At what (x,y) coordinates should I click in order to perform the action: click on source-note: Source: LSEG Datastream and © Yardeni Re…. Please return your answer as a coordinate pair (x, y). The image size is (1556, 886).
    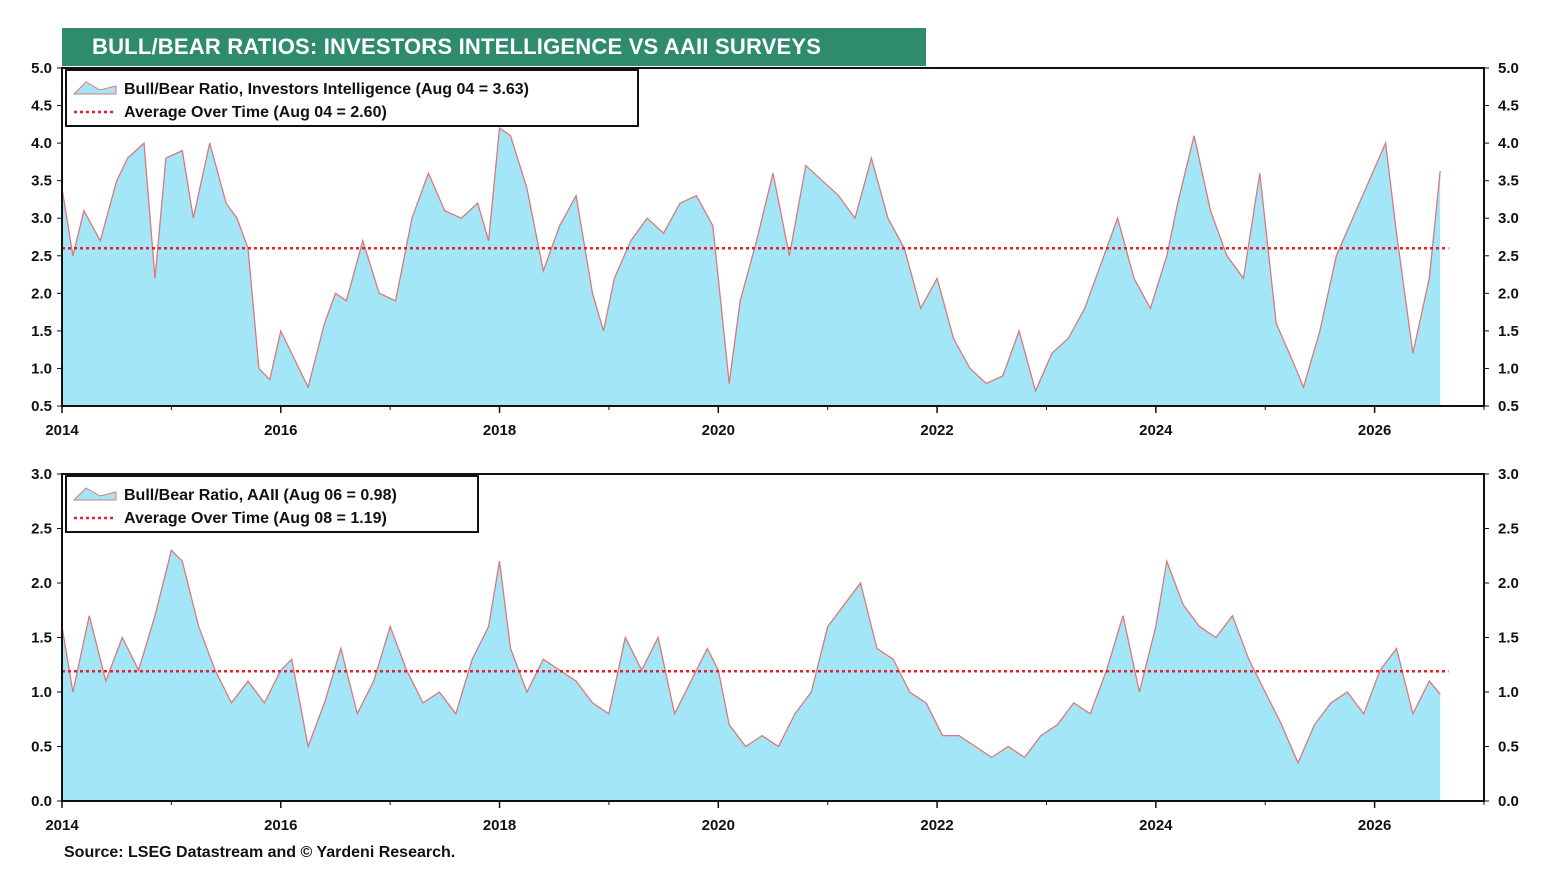
    Looking at the image, I should click on (260, 852).